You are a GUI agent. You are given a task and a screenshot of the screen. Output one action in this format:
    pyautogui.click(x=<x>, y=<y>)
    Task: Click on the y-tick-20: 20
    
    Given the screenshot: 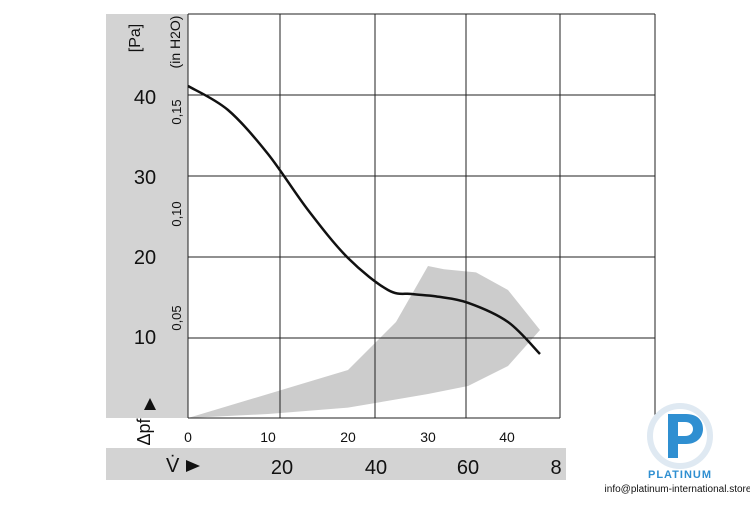 What is the action you would take?
    pyautogui.click(x=145, y=258)
    